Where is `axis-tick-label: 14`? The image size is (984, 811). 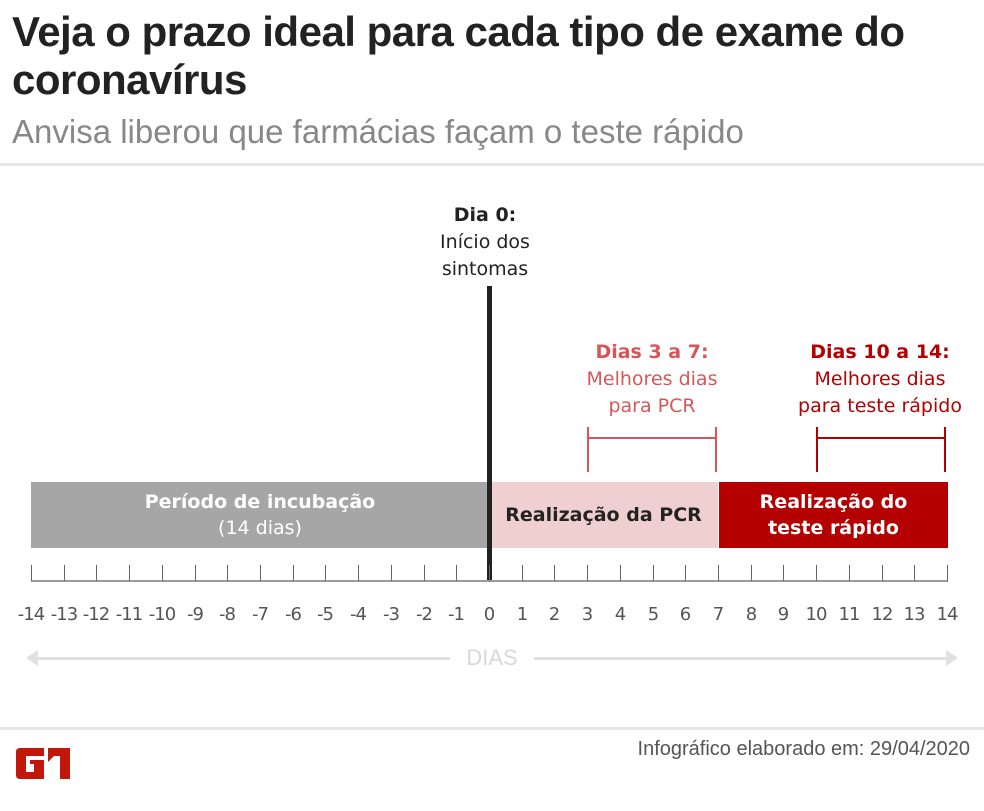
axis-tick-label: 14 is located at coordinates (947, 614).